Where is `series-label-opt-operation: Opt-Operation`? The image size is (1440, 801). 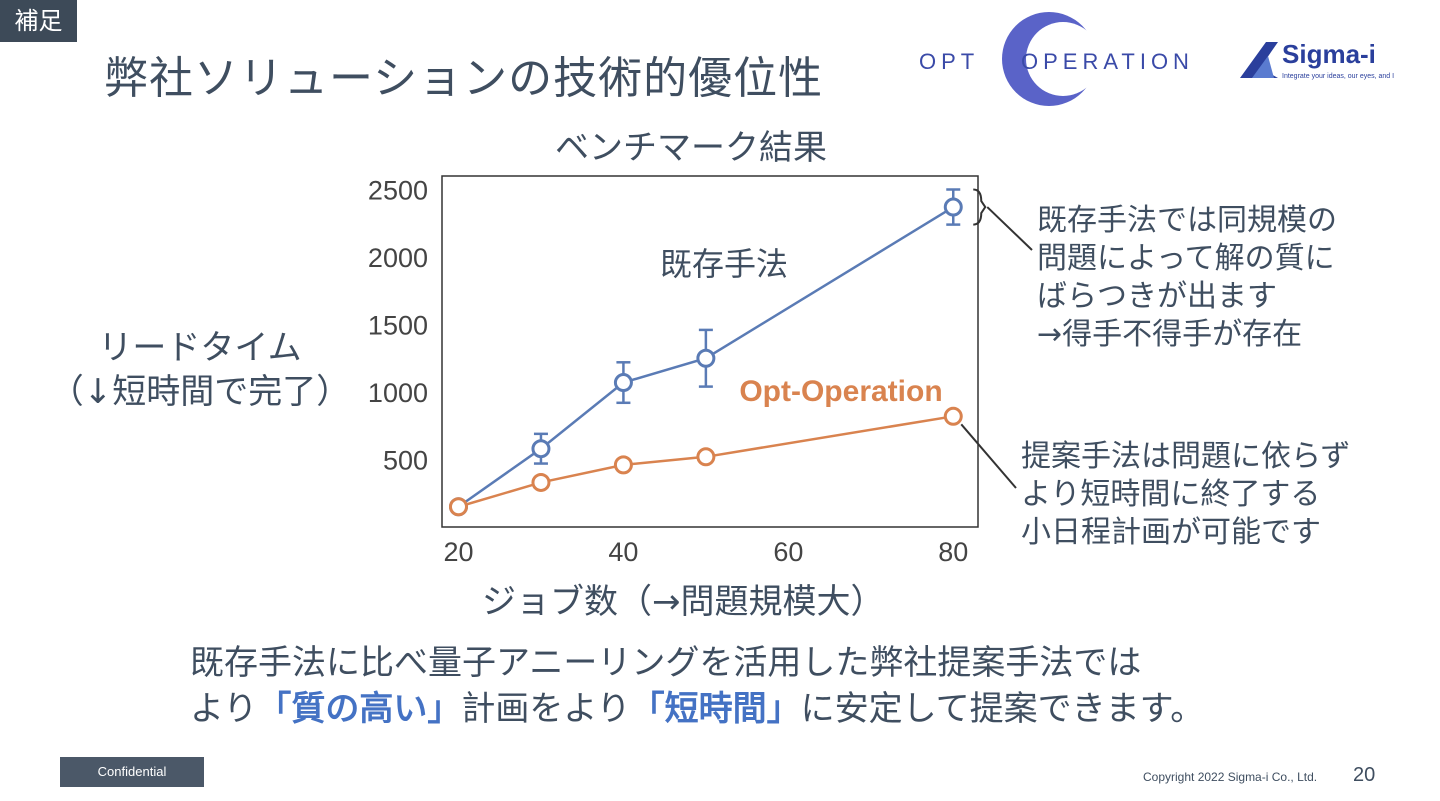 series-label-opt-operation: Opt-Operation is located at coordinates (840, 391).